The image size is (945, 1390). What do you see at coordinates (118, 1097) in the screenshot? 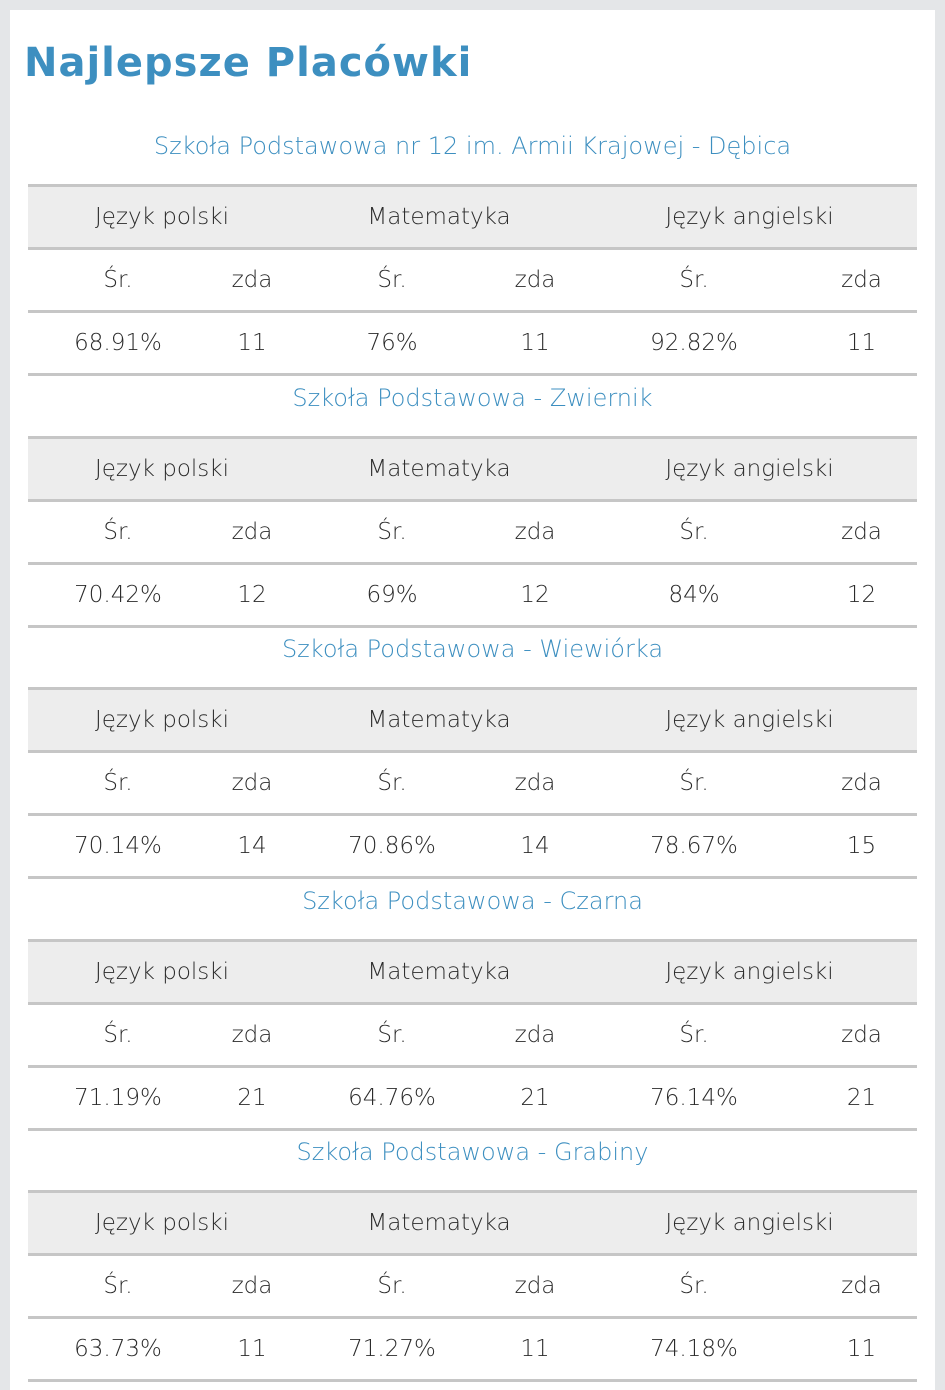
I see `avg-score: 71.19%` at bounding box center [118, 1097].